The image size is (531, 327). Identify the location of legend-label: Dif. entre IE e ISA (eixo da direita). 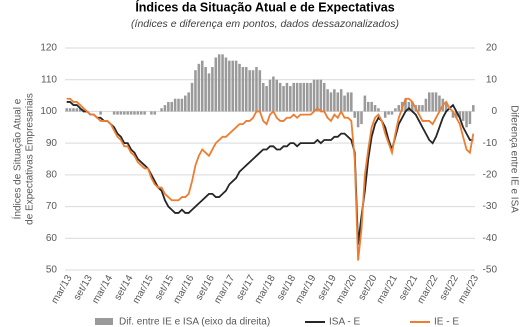
(194, 322).